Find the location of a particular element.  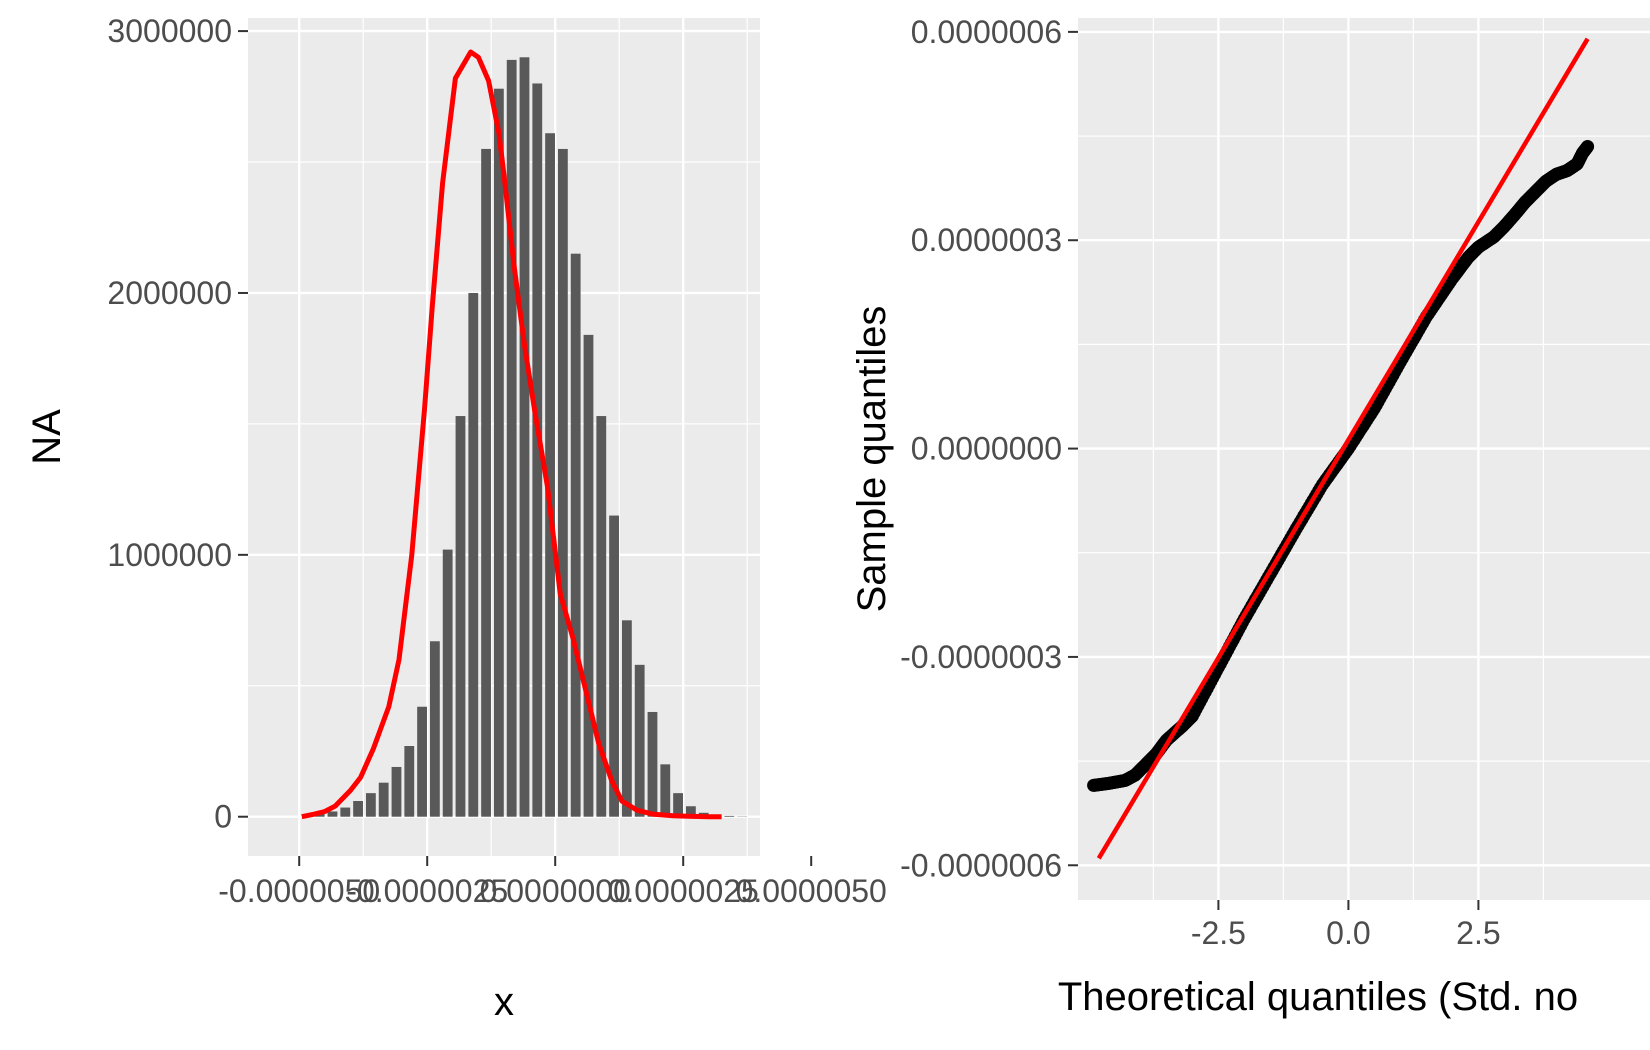

qq-x-axis-title: Theoretical quantiles (Std. no is located at coordinates (1318, 997).